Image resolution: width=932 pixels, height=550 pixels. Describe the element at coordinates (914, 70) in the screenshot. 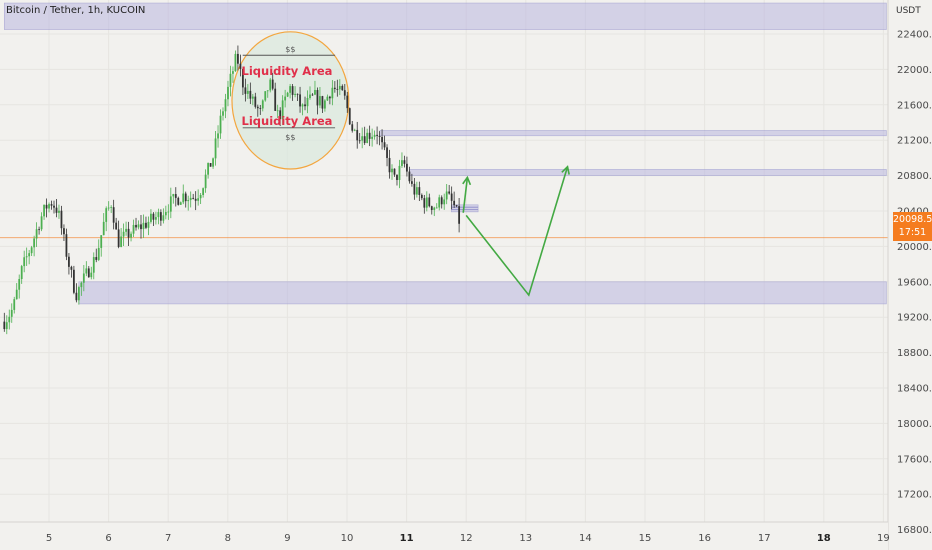

I see `price-tick-label: 22000.0` at that location.